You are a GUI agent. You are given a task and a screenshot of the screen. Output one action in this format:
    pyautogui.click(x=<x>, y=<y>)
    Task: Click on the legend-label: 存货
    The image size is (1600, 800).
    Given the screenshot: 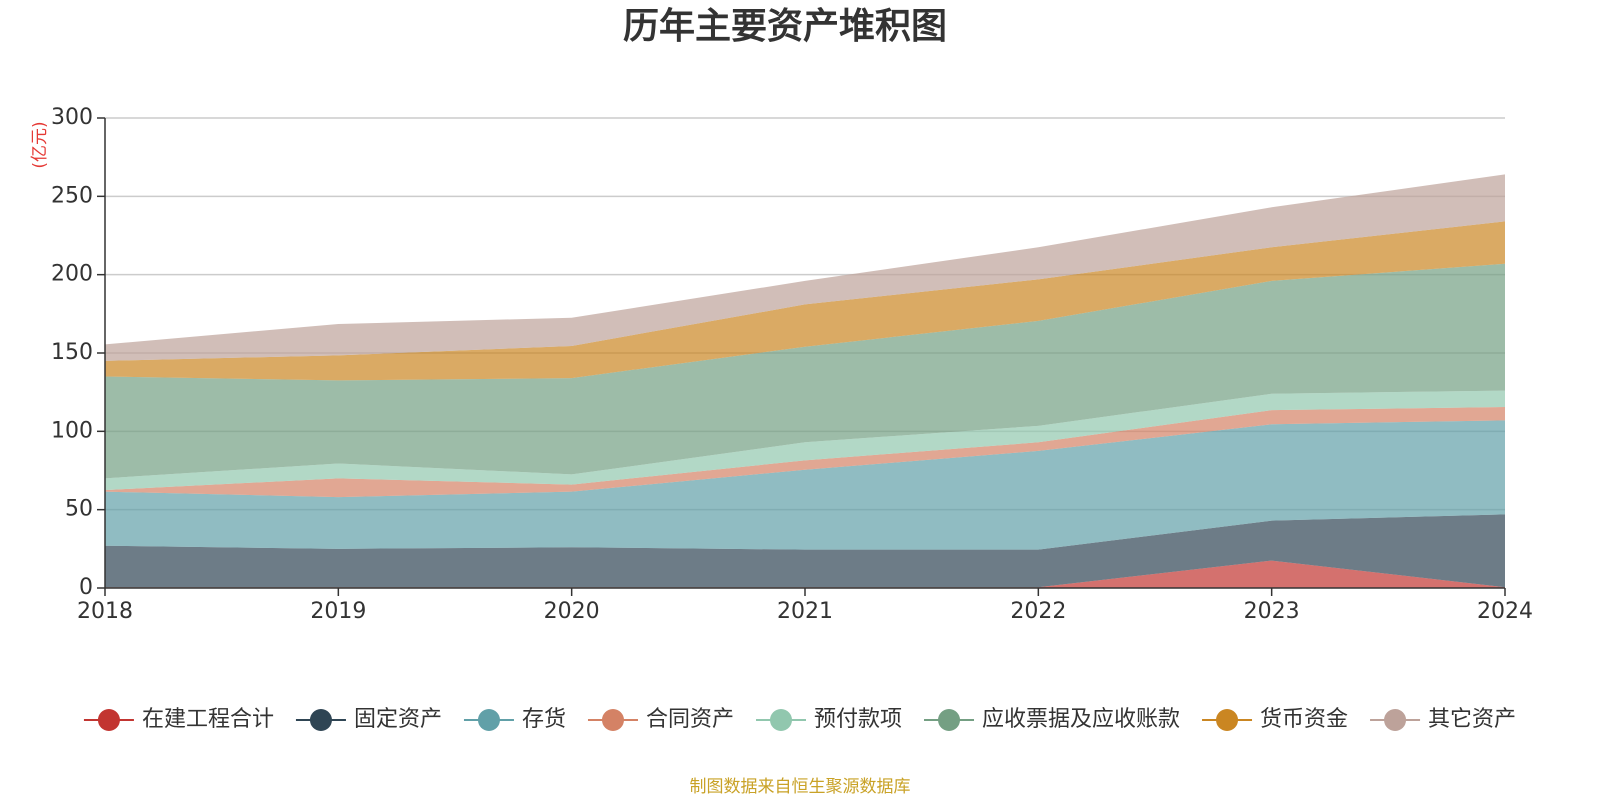 What is the action you would take?
    pyautogui.click(x=544, y=719)
    